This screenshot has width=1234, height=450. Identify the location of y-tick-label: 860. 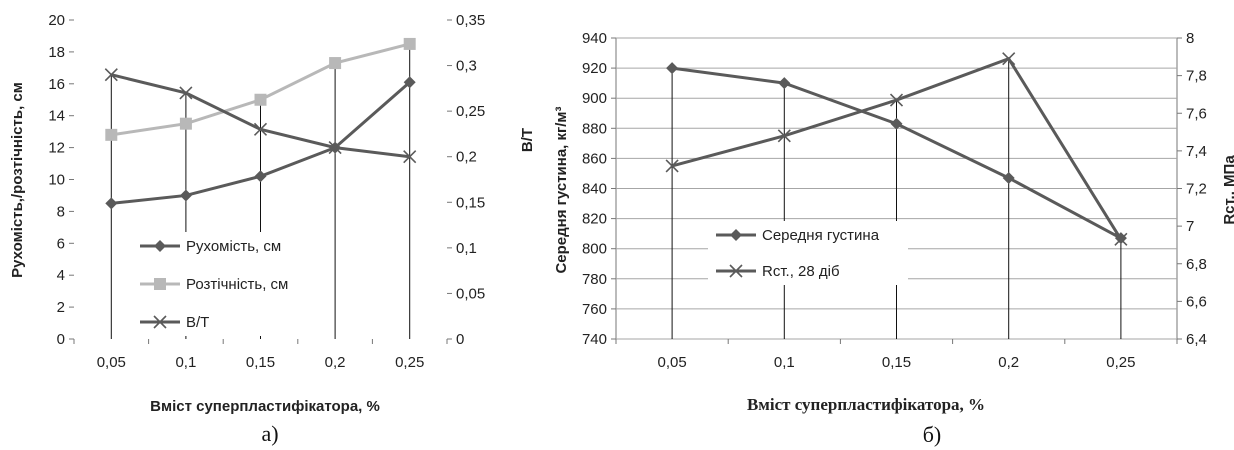
(594, 158).